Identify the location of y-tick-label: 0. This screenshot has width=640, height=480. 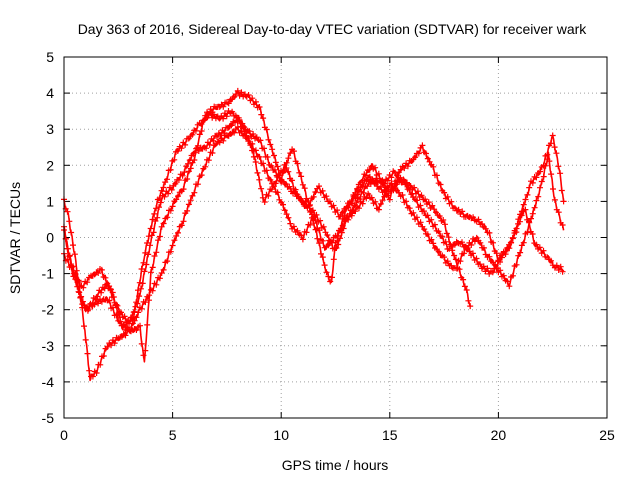
(50, 238).